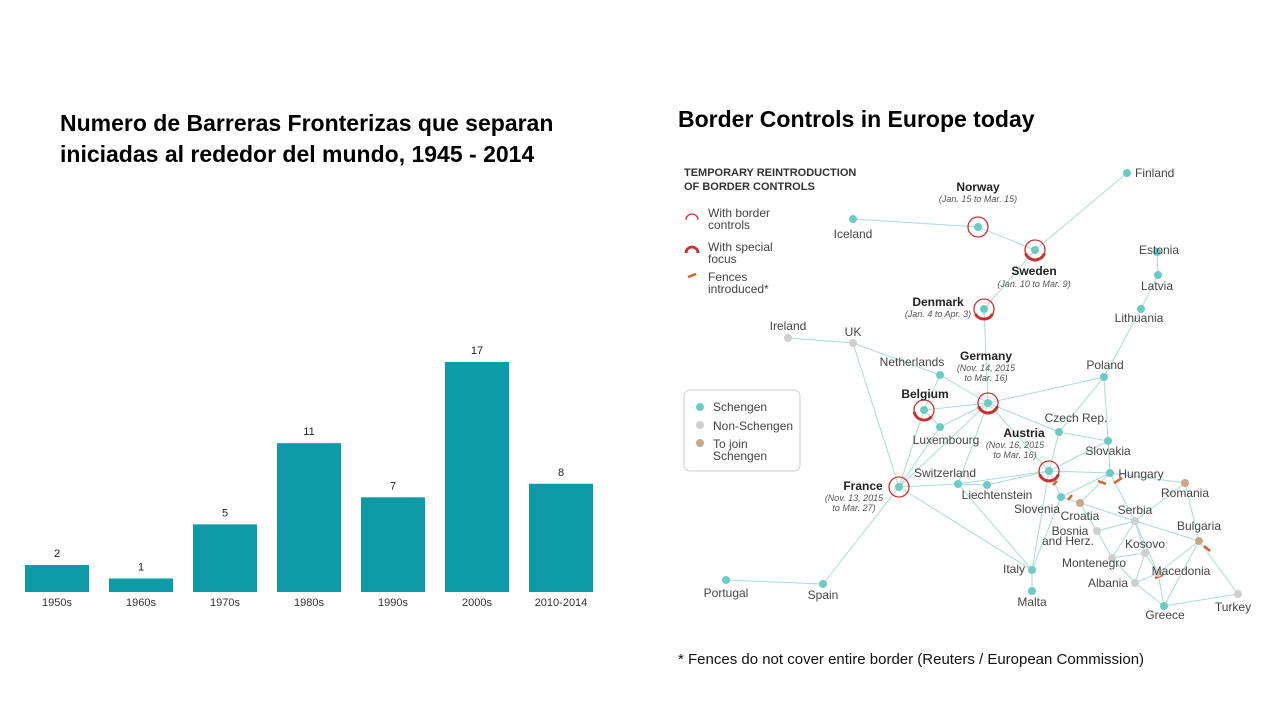 The image size is (1280, 720). Describe the element at coordinates (477, 351) in the screenshot. I see `bar-value-label: 17` at that location.